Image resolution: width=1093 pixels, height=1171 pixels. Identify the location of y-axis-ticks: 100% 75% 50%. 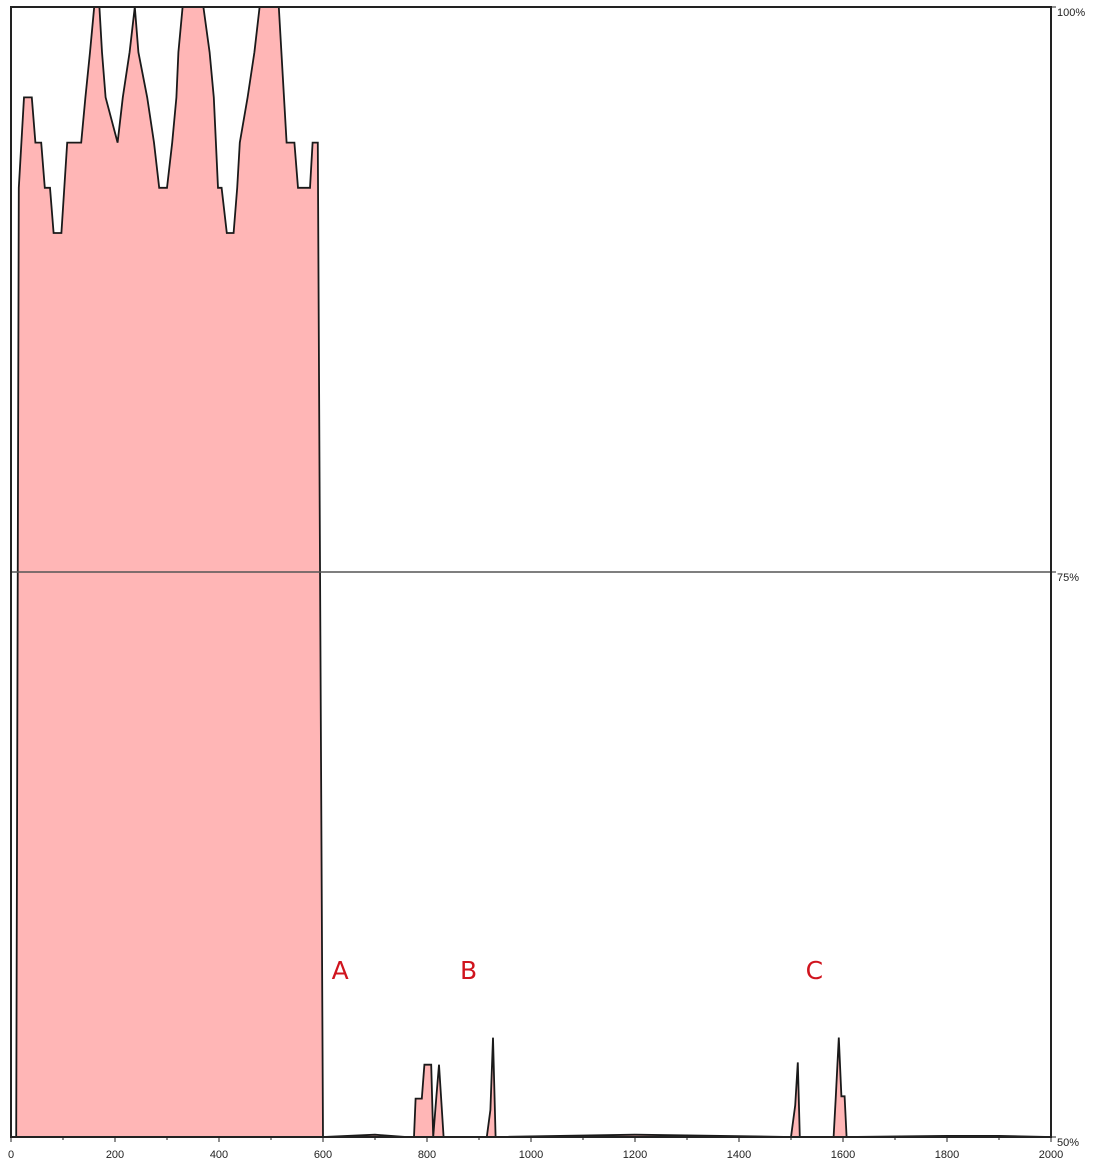
(1068, 577).